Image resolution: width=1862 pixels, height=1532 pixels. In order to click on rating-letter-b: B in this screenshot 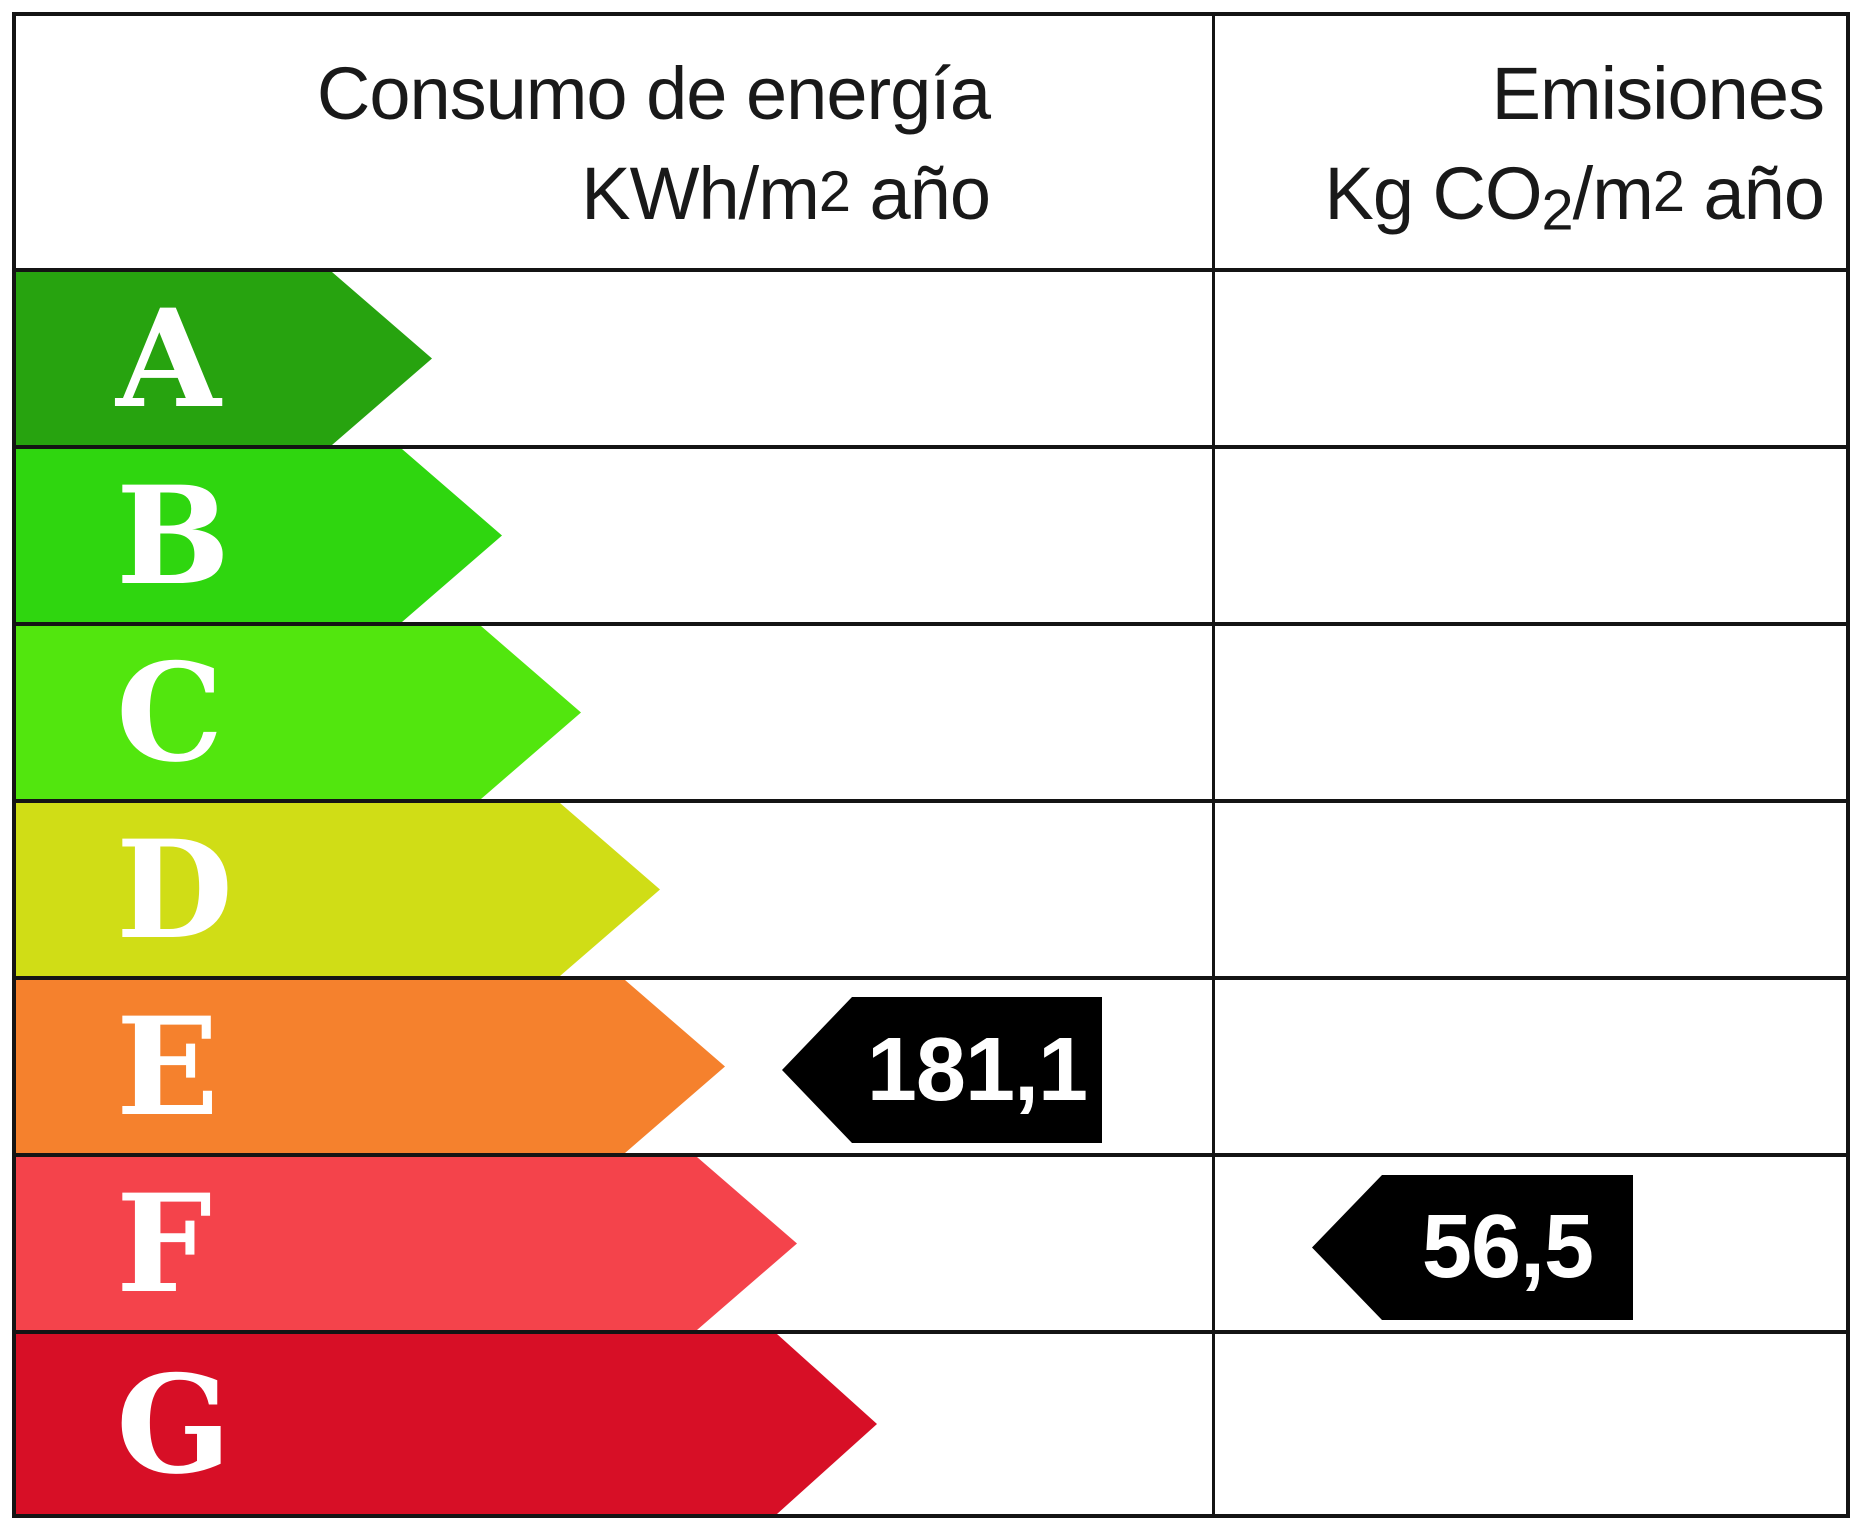, I will do `click(173, 535)`.